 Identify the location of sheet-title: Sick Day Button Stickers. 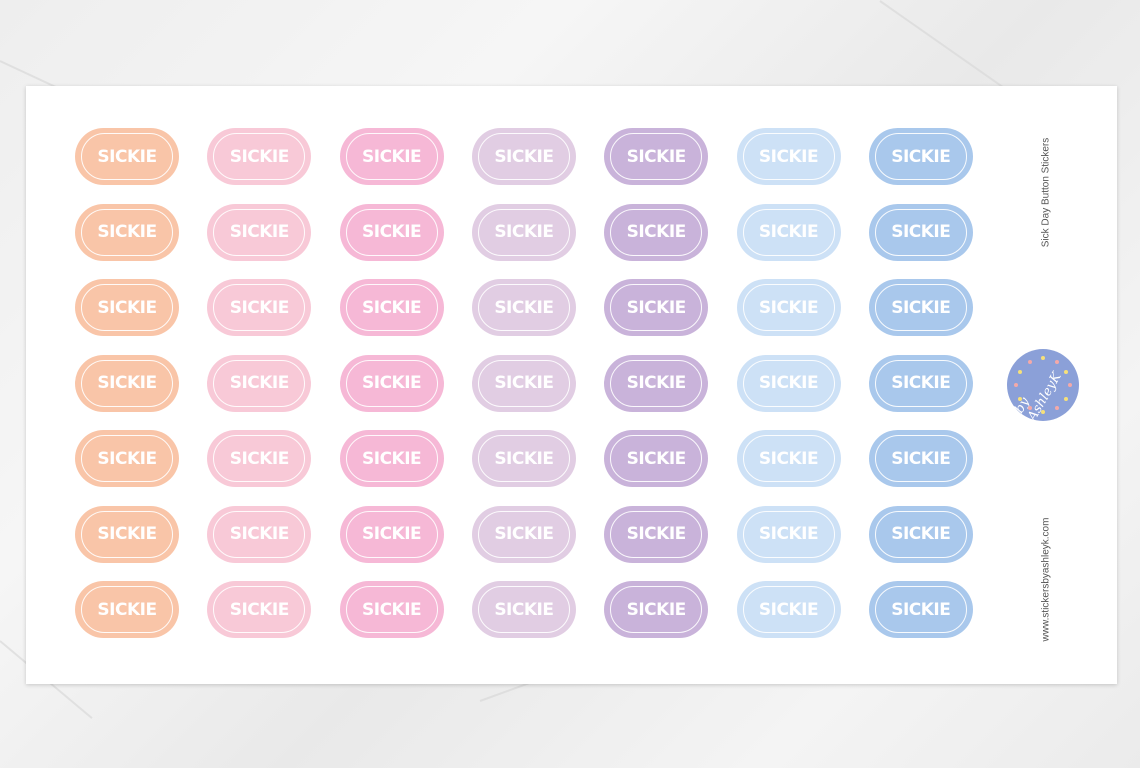
(1046, 192).